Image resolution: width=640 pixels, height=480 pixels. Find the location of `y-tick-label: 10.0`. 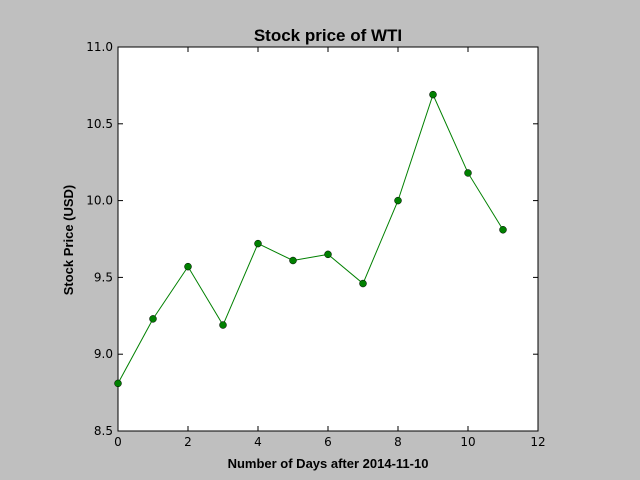

y-tick-label: 10.0 is located at coordinates (99, 201).